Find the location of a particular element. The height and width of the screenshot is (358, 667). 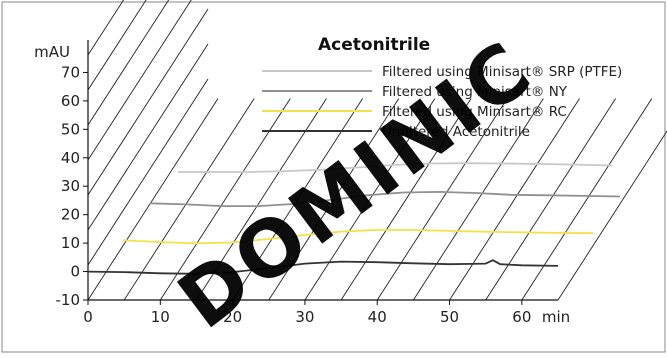

x-tick-label: 60 is located at coordinates (521, 317).